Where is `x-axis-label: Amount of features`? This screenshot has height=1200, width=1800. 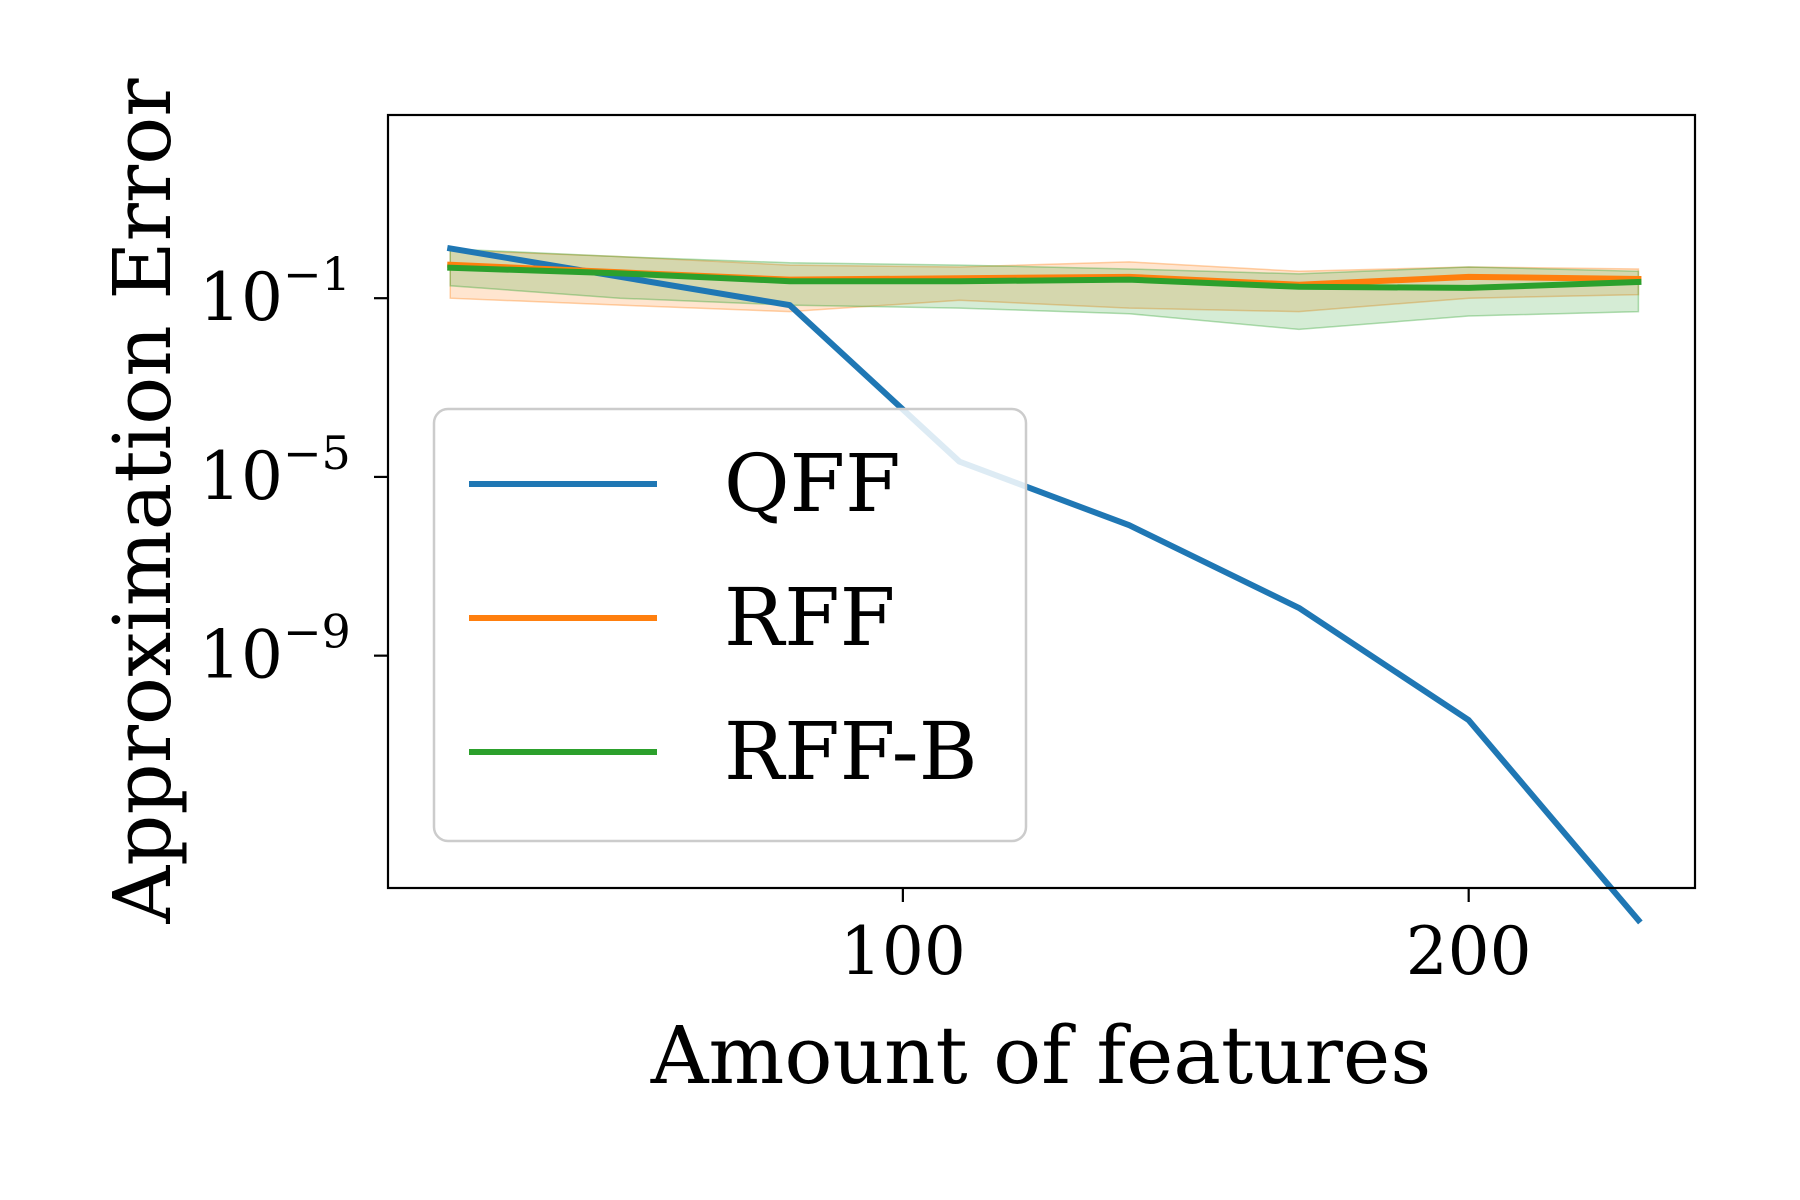
x-axis-label: Amount of features is located at coordinates (1041, 1055).